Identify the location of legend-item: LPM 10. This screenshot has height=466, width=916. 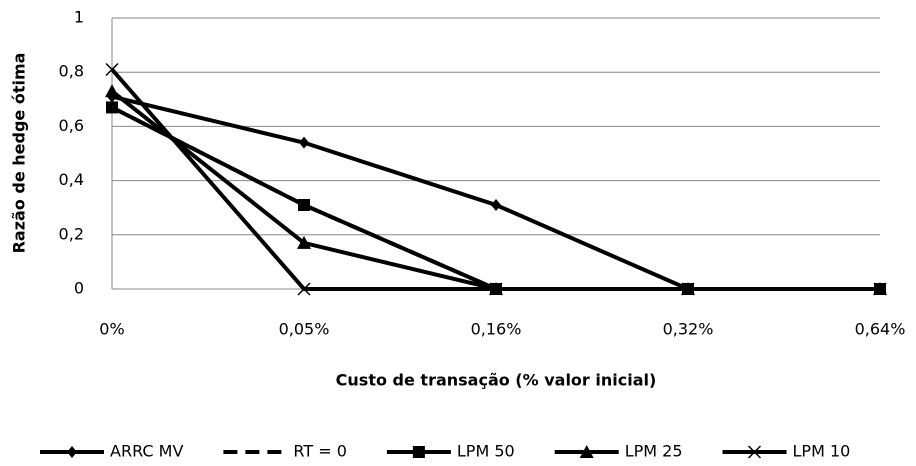
(786, 451).